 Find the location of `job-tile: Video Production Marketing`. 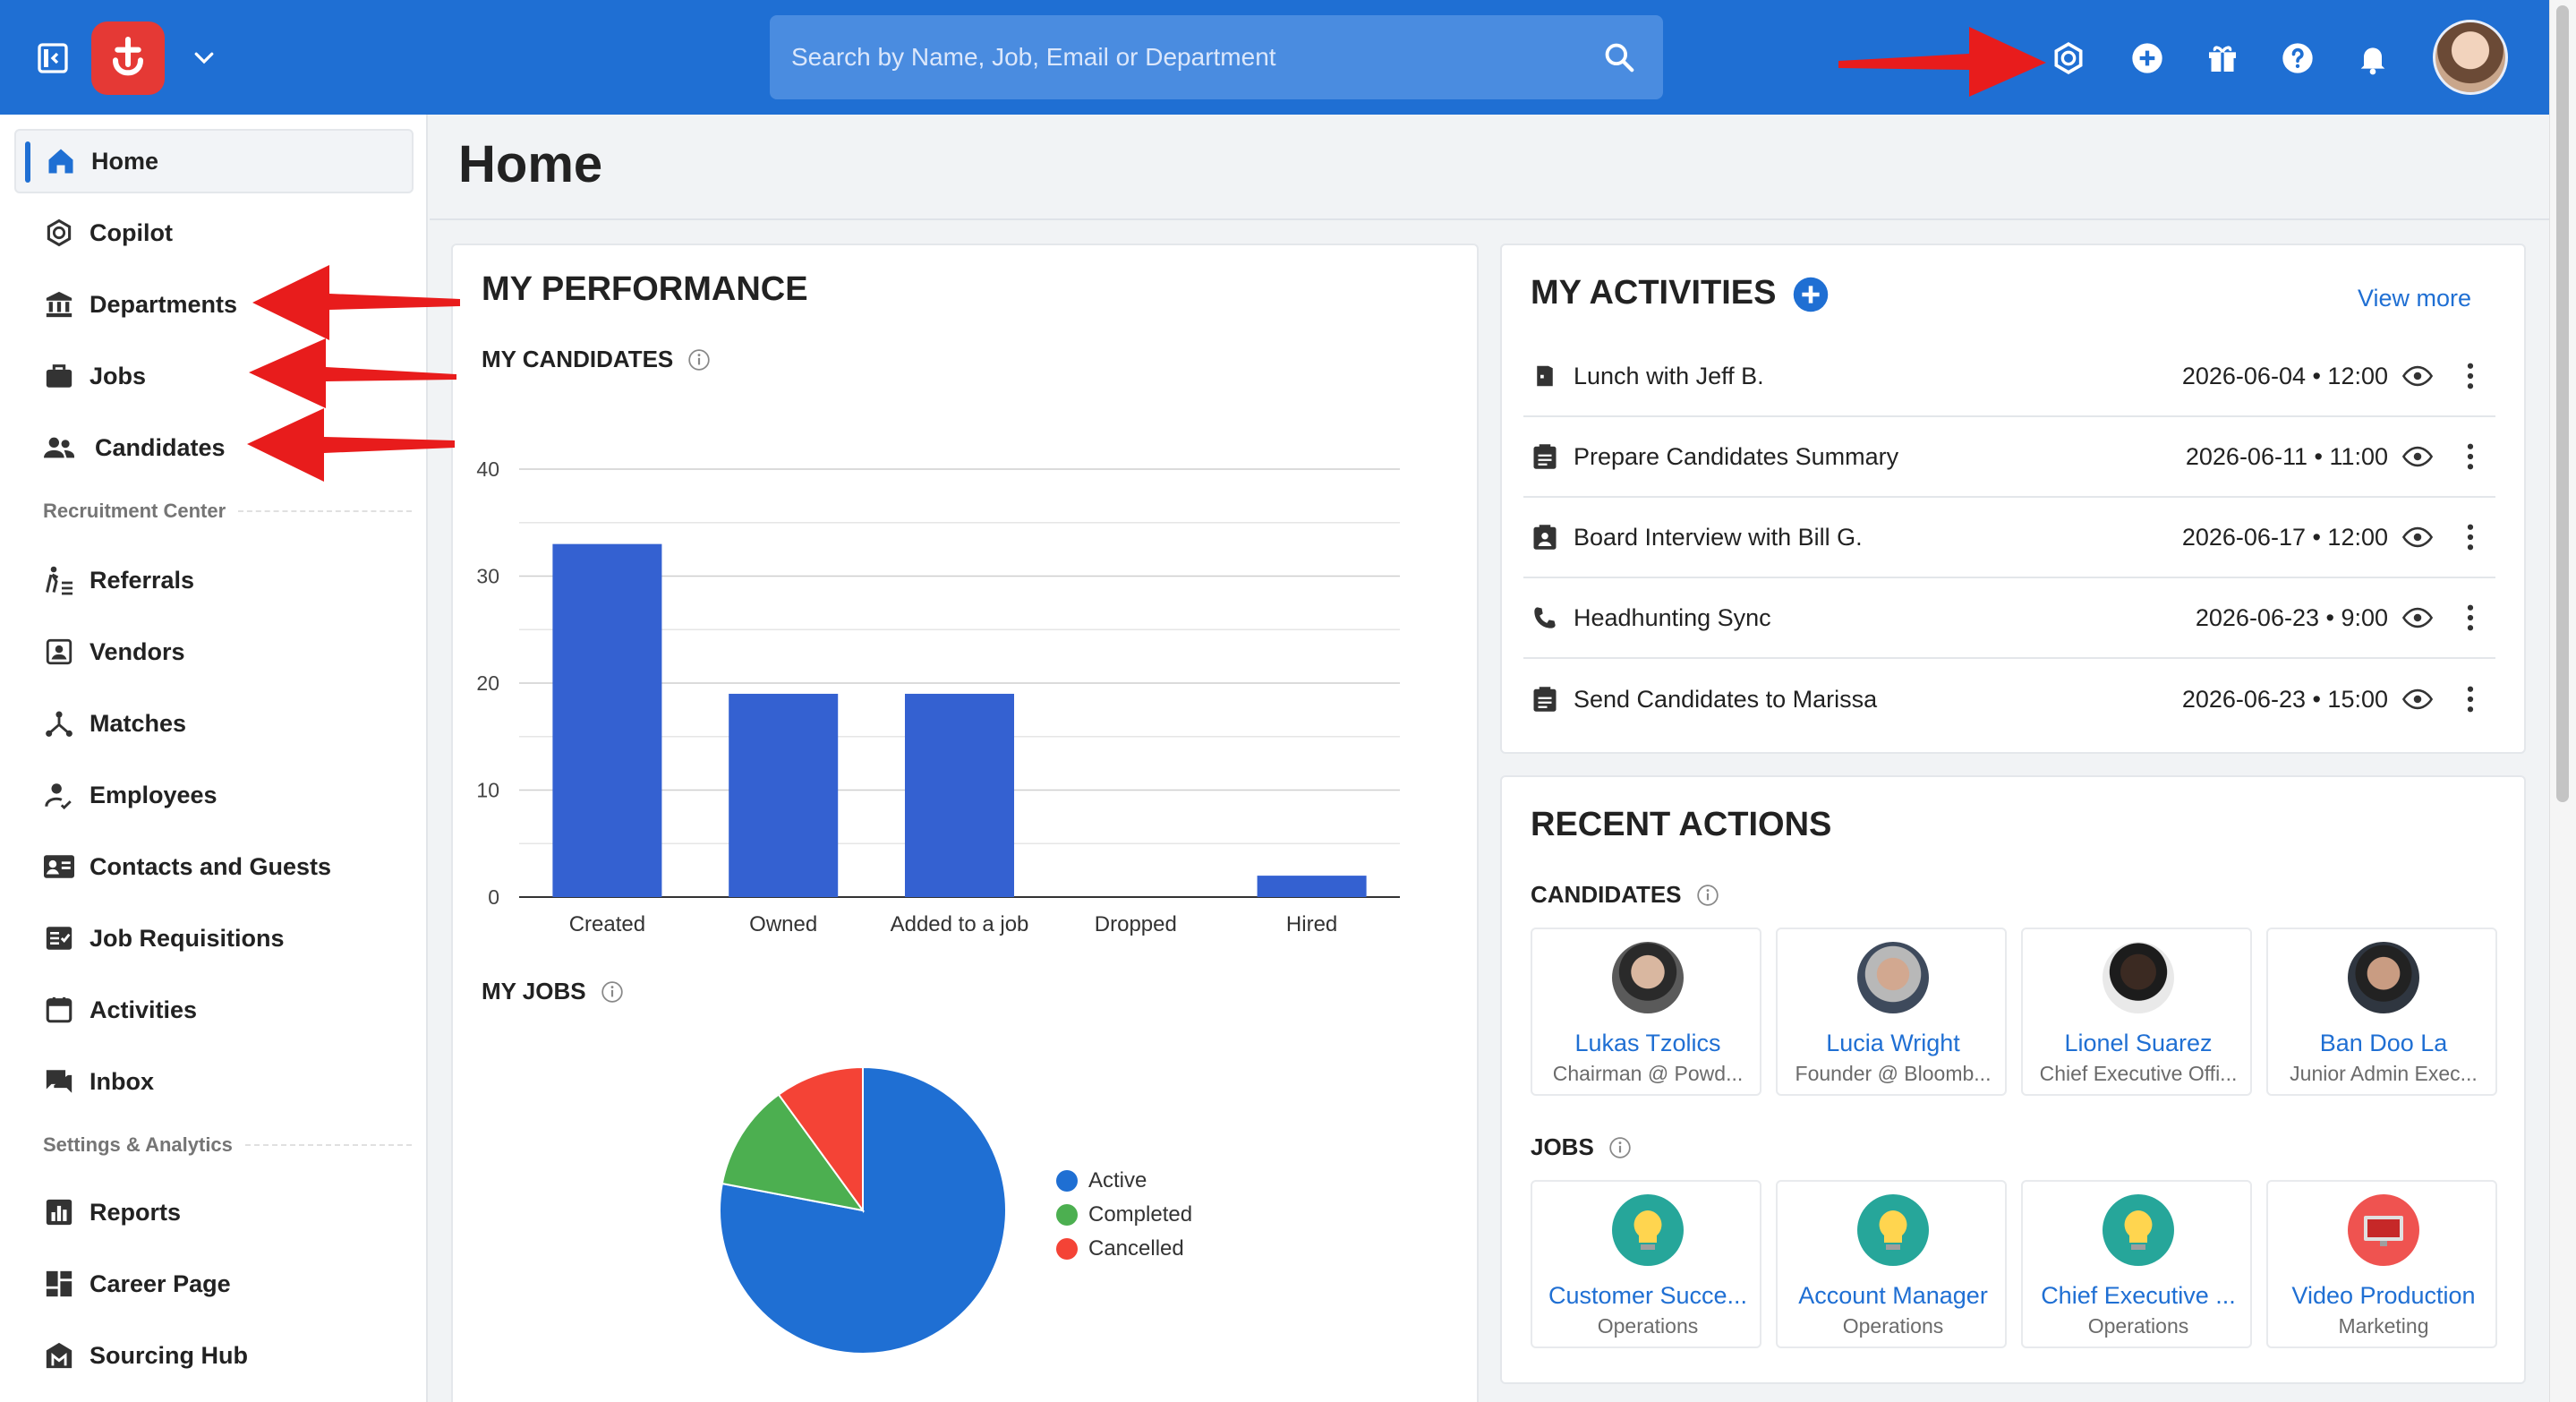

job-tile: Video Production Marketing is located at coordinates (2381, 1264).